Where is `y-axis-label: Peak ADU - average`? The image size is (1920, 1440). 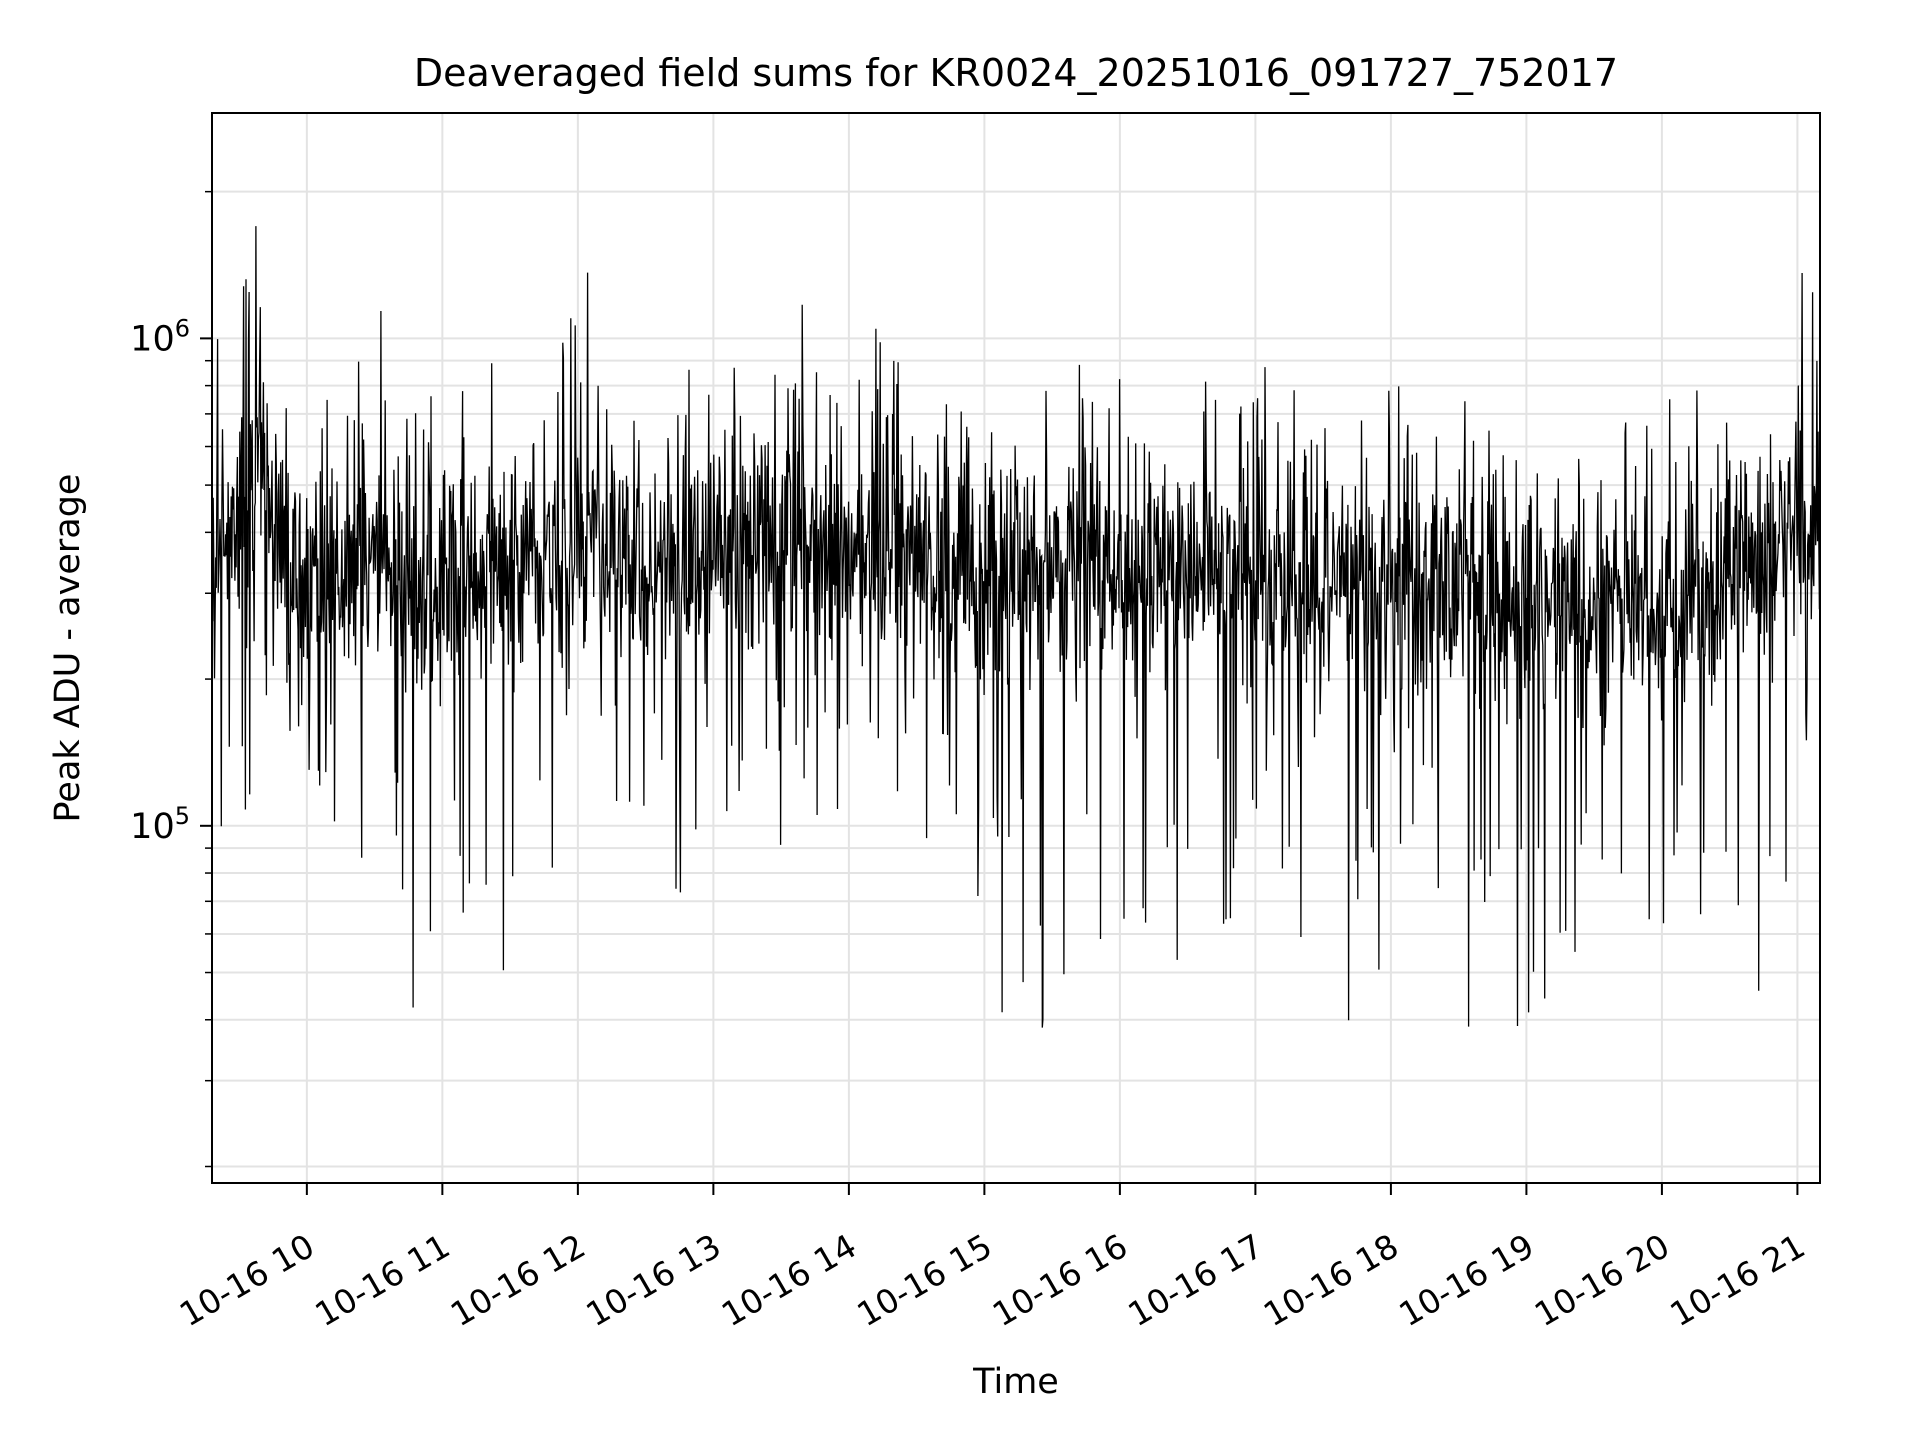
y-axis-label: Peak ADU - average is located at coordinates (68, 648).